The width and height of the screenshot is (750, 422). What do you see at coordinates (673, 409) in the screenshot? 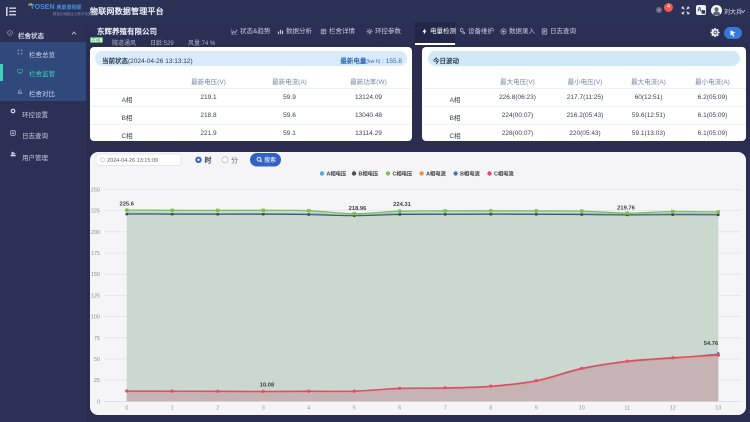
I see `svg-text: 12` at bounding box center [673, 409].